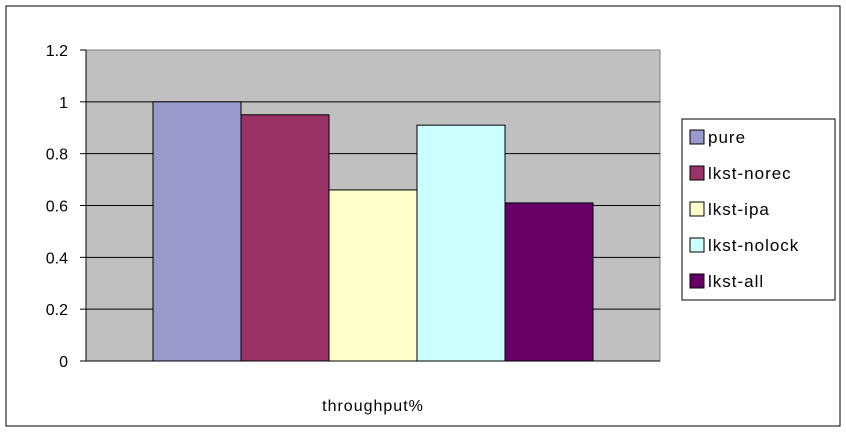 The width and height of the screenshot is (846, 432). I want to click on legend-box, so click(758, 209).